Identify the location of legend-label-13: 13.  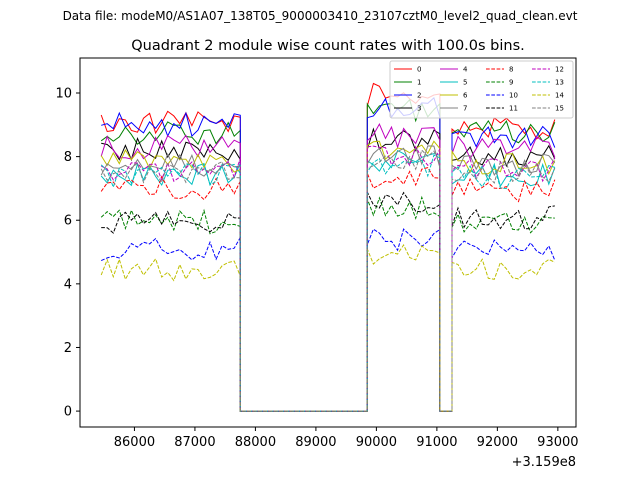
(559, 83).